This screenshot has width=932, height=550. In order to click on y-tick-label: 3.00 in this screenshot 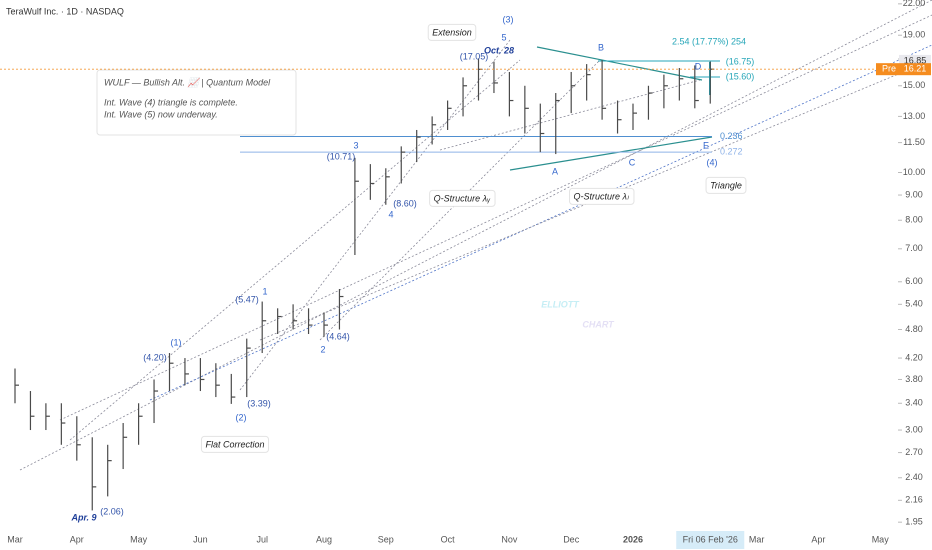, I will do `click(914, 429)`.